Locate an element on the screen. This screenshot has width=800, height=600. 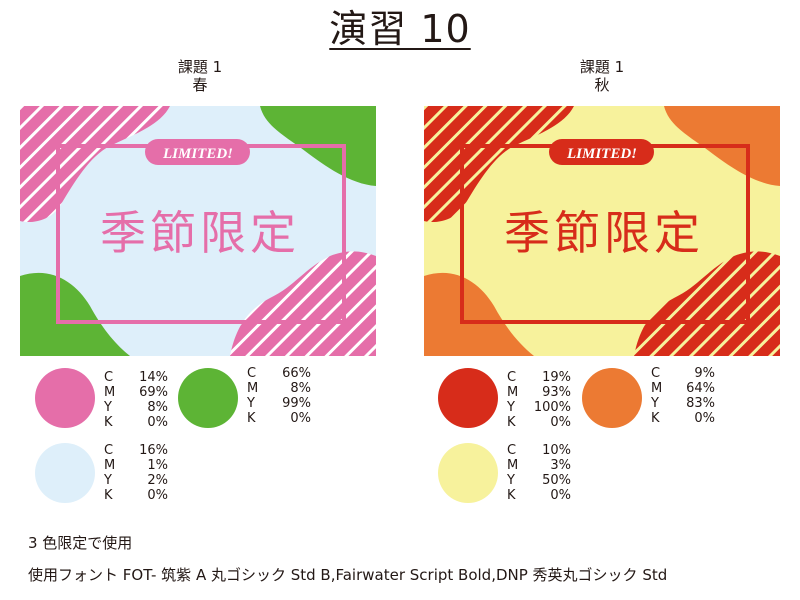
spring-stripe-blob-bottom-right is located at coordinates (303, 303).